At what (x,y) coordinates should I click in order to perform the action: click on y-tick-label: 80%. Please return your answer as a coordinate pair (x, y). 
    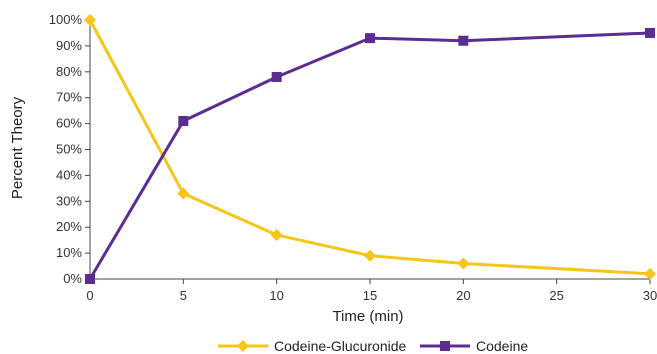
    Looking at the image, I should click on (69, 71).